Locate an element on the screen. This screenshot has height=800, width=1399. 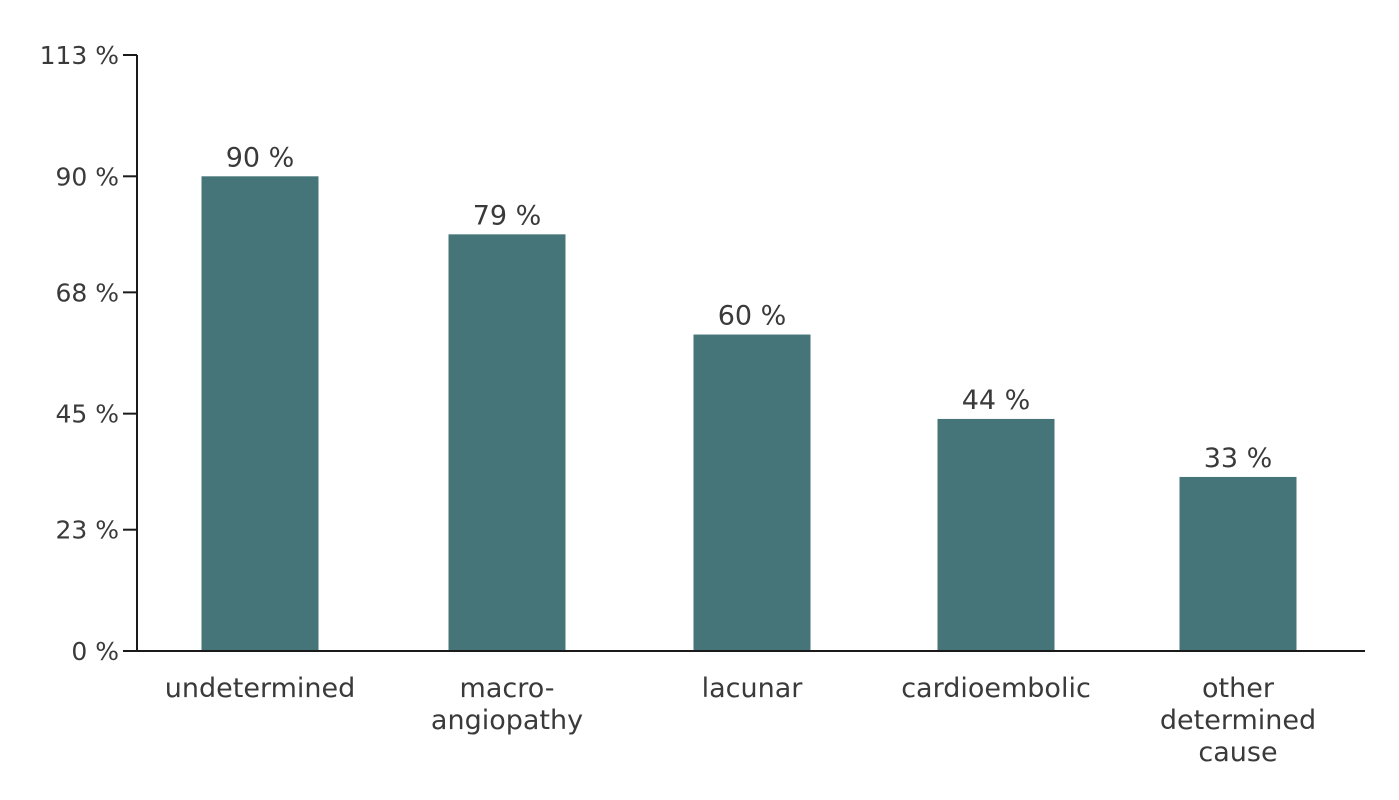
y-tick-label: 90 % is located at coordinates (87, 176).